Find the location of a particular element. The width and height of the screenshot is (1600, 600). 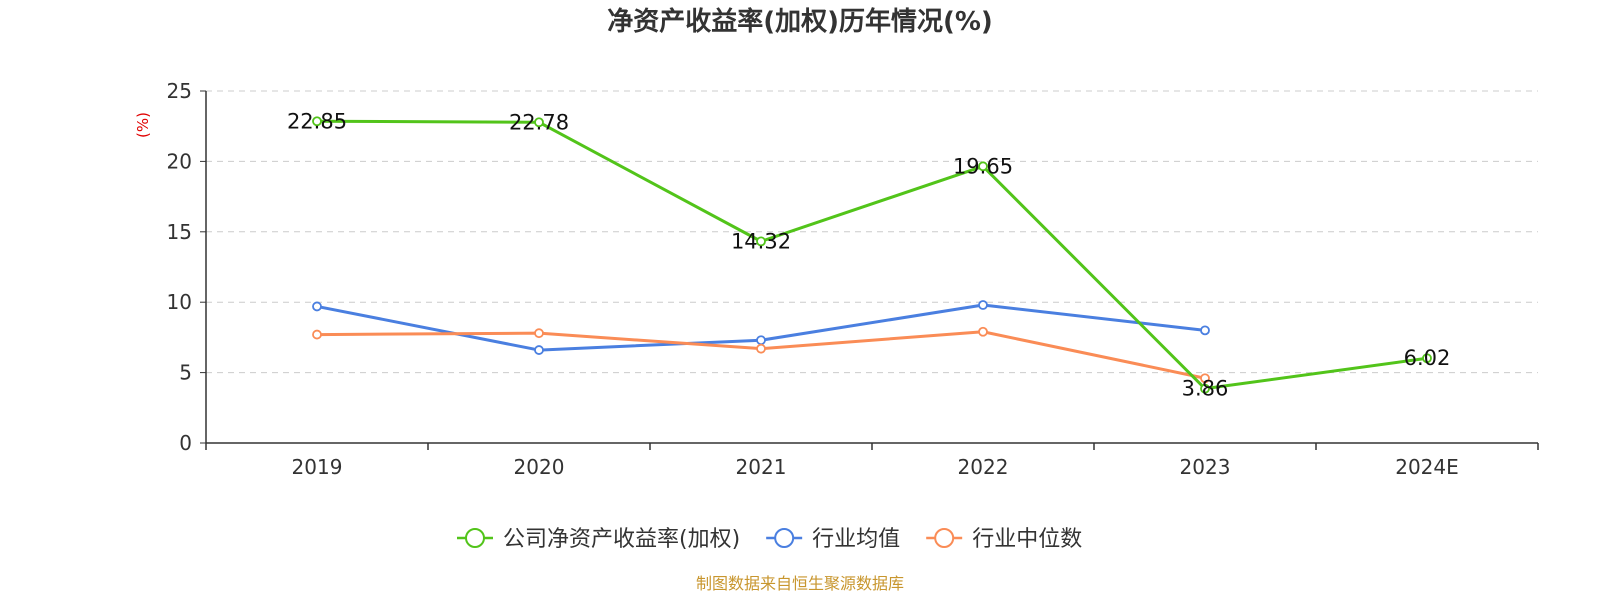

data-label: 19.65 is located at coordinates (983, 166).